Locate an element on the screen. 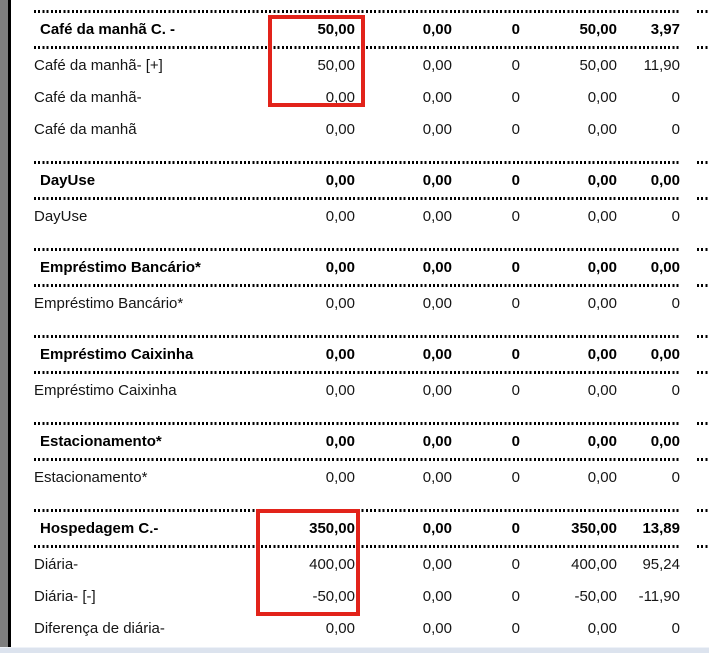 This screenshot has height=660, width=709. item-row: Diferença de diária- 0,00 0,00 0 0,00 0 is located at coordinates (360, 628).